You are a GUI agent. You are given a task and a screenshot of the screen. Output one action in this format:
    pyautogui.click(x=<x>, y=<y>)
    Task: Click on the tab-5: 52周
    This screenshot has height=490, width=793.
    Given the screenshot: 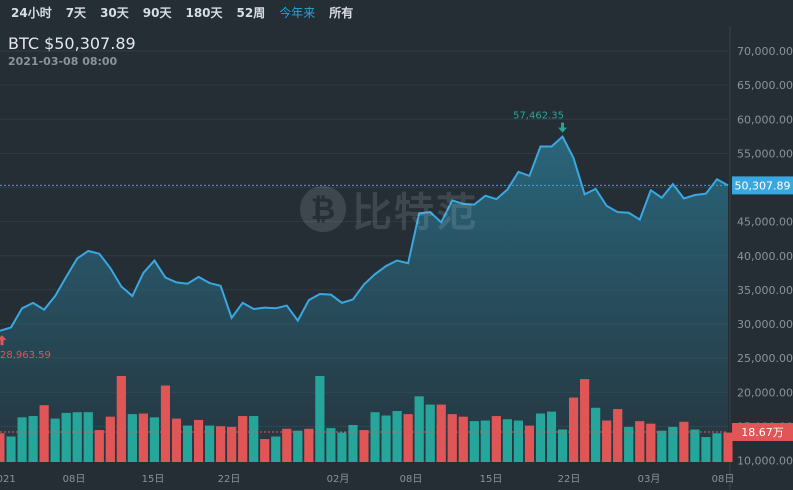 What is the action you would take?
    pyautogui.click(x=251, y=13)
    